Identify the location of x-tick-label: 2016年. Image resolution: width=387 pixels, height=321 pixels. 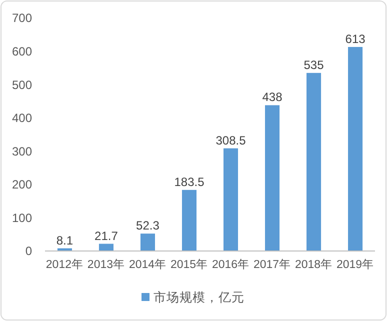
(231, 264).